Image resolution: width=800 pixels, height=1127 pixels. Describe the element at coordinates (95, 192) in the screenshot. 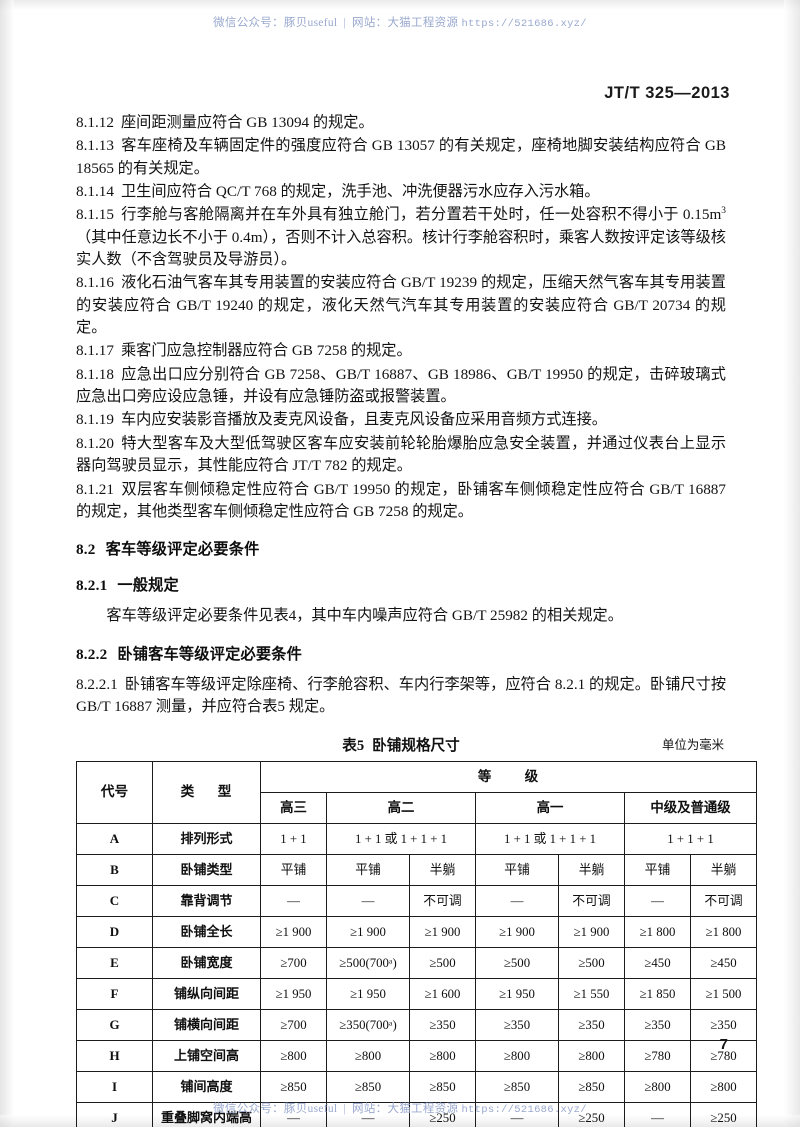

I see `clause-number: 8.1.14` at that location.